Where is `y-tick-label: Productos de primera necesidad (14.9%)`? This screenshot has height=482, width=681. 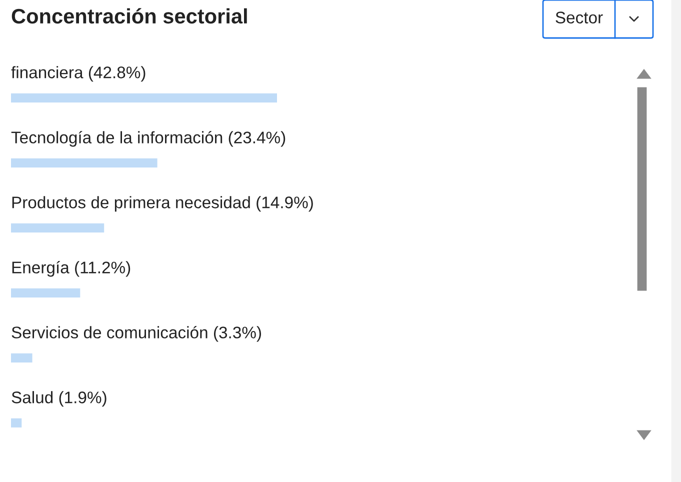 y-tick-label: Productos de primera necesidad (14.9%) is located at coordinates (162, 204).